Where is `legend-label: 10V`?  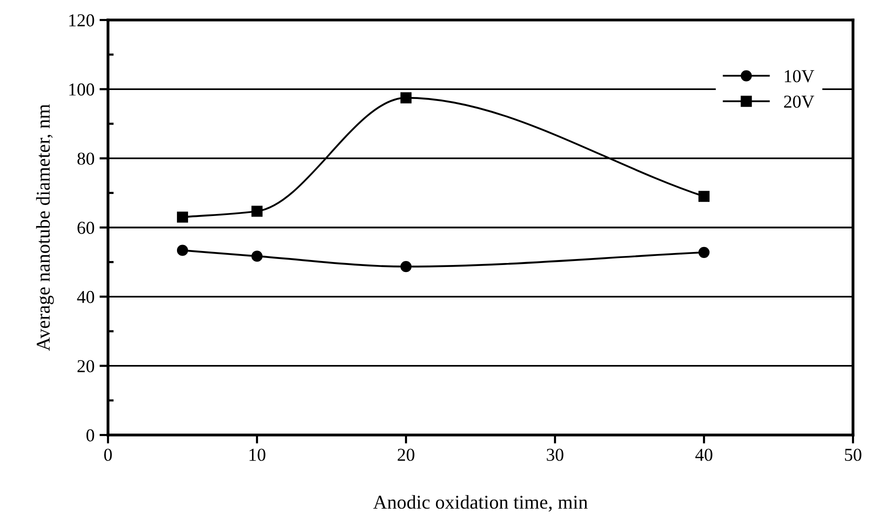 legend-label: 10V is located at coordinates (799, 76).